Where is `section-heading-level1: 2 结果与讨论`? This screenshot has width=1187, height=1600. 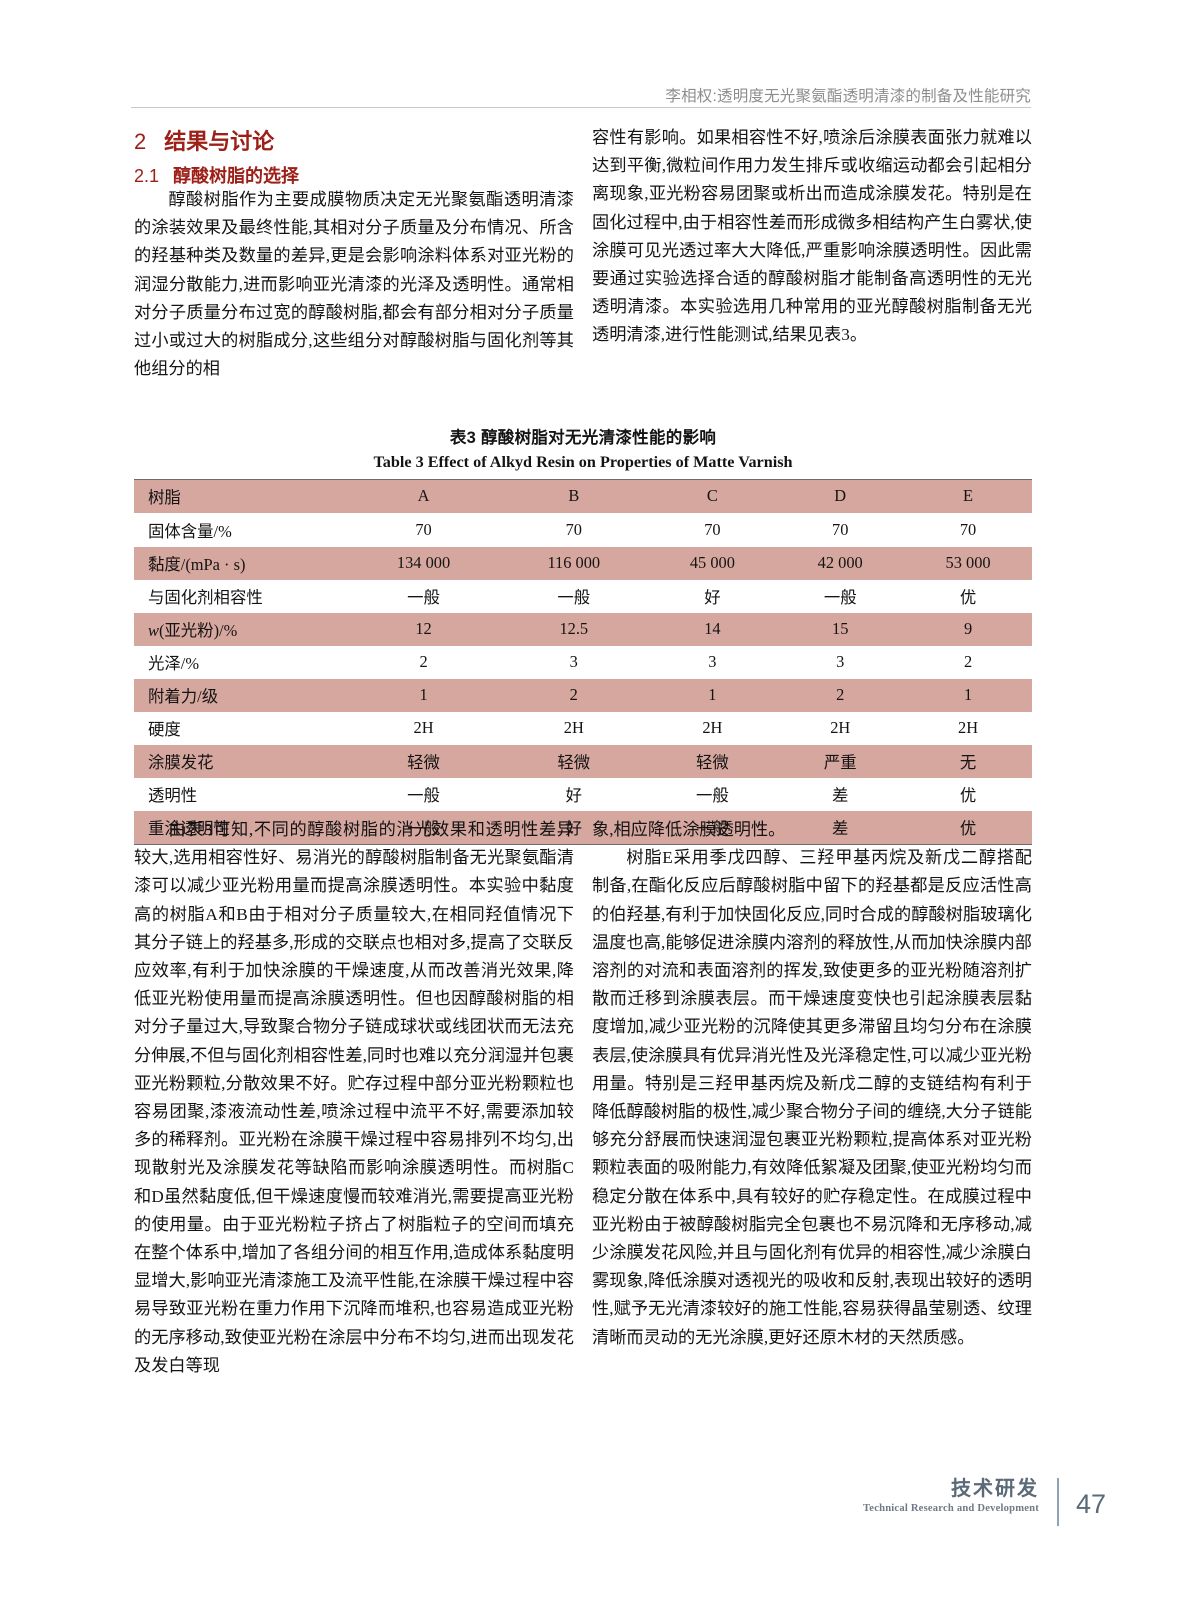 section-heading-level1: 2 结果与讨论 is located at coordinates (204, 140).